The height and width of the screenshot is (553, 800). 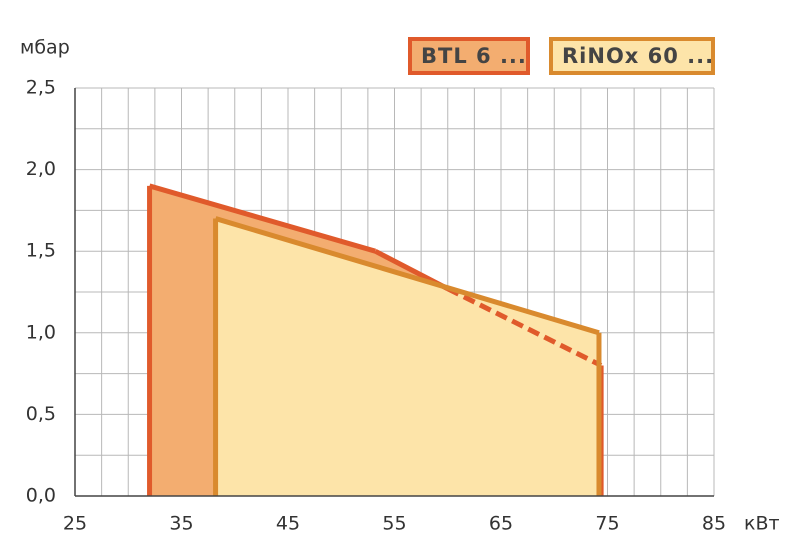 I want to click on x-tick-label: 75, so click(x=607, y=524).